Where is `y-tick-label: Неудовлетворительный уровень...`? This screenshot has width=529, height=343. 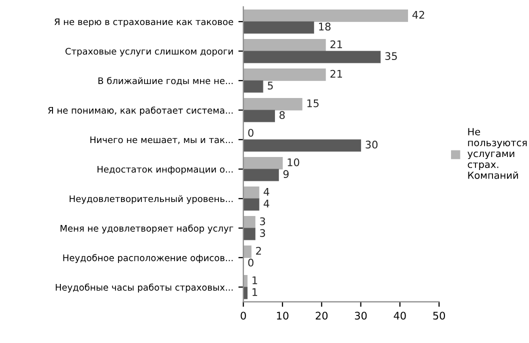 y-tick-label: Неудовлетворительный уровень... is located at coordinates (151, 199).